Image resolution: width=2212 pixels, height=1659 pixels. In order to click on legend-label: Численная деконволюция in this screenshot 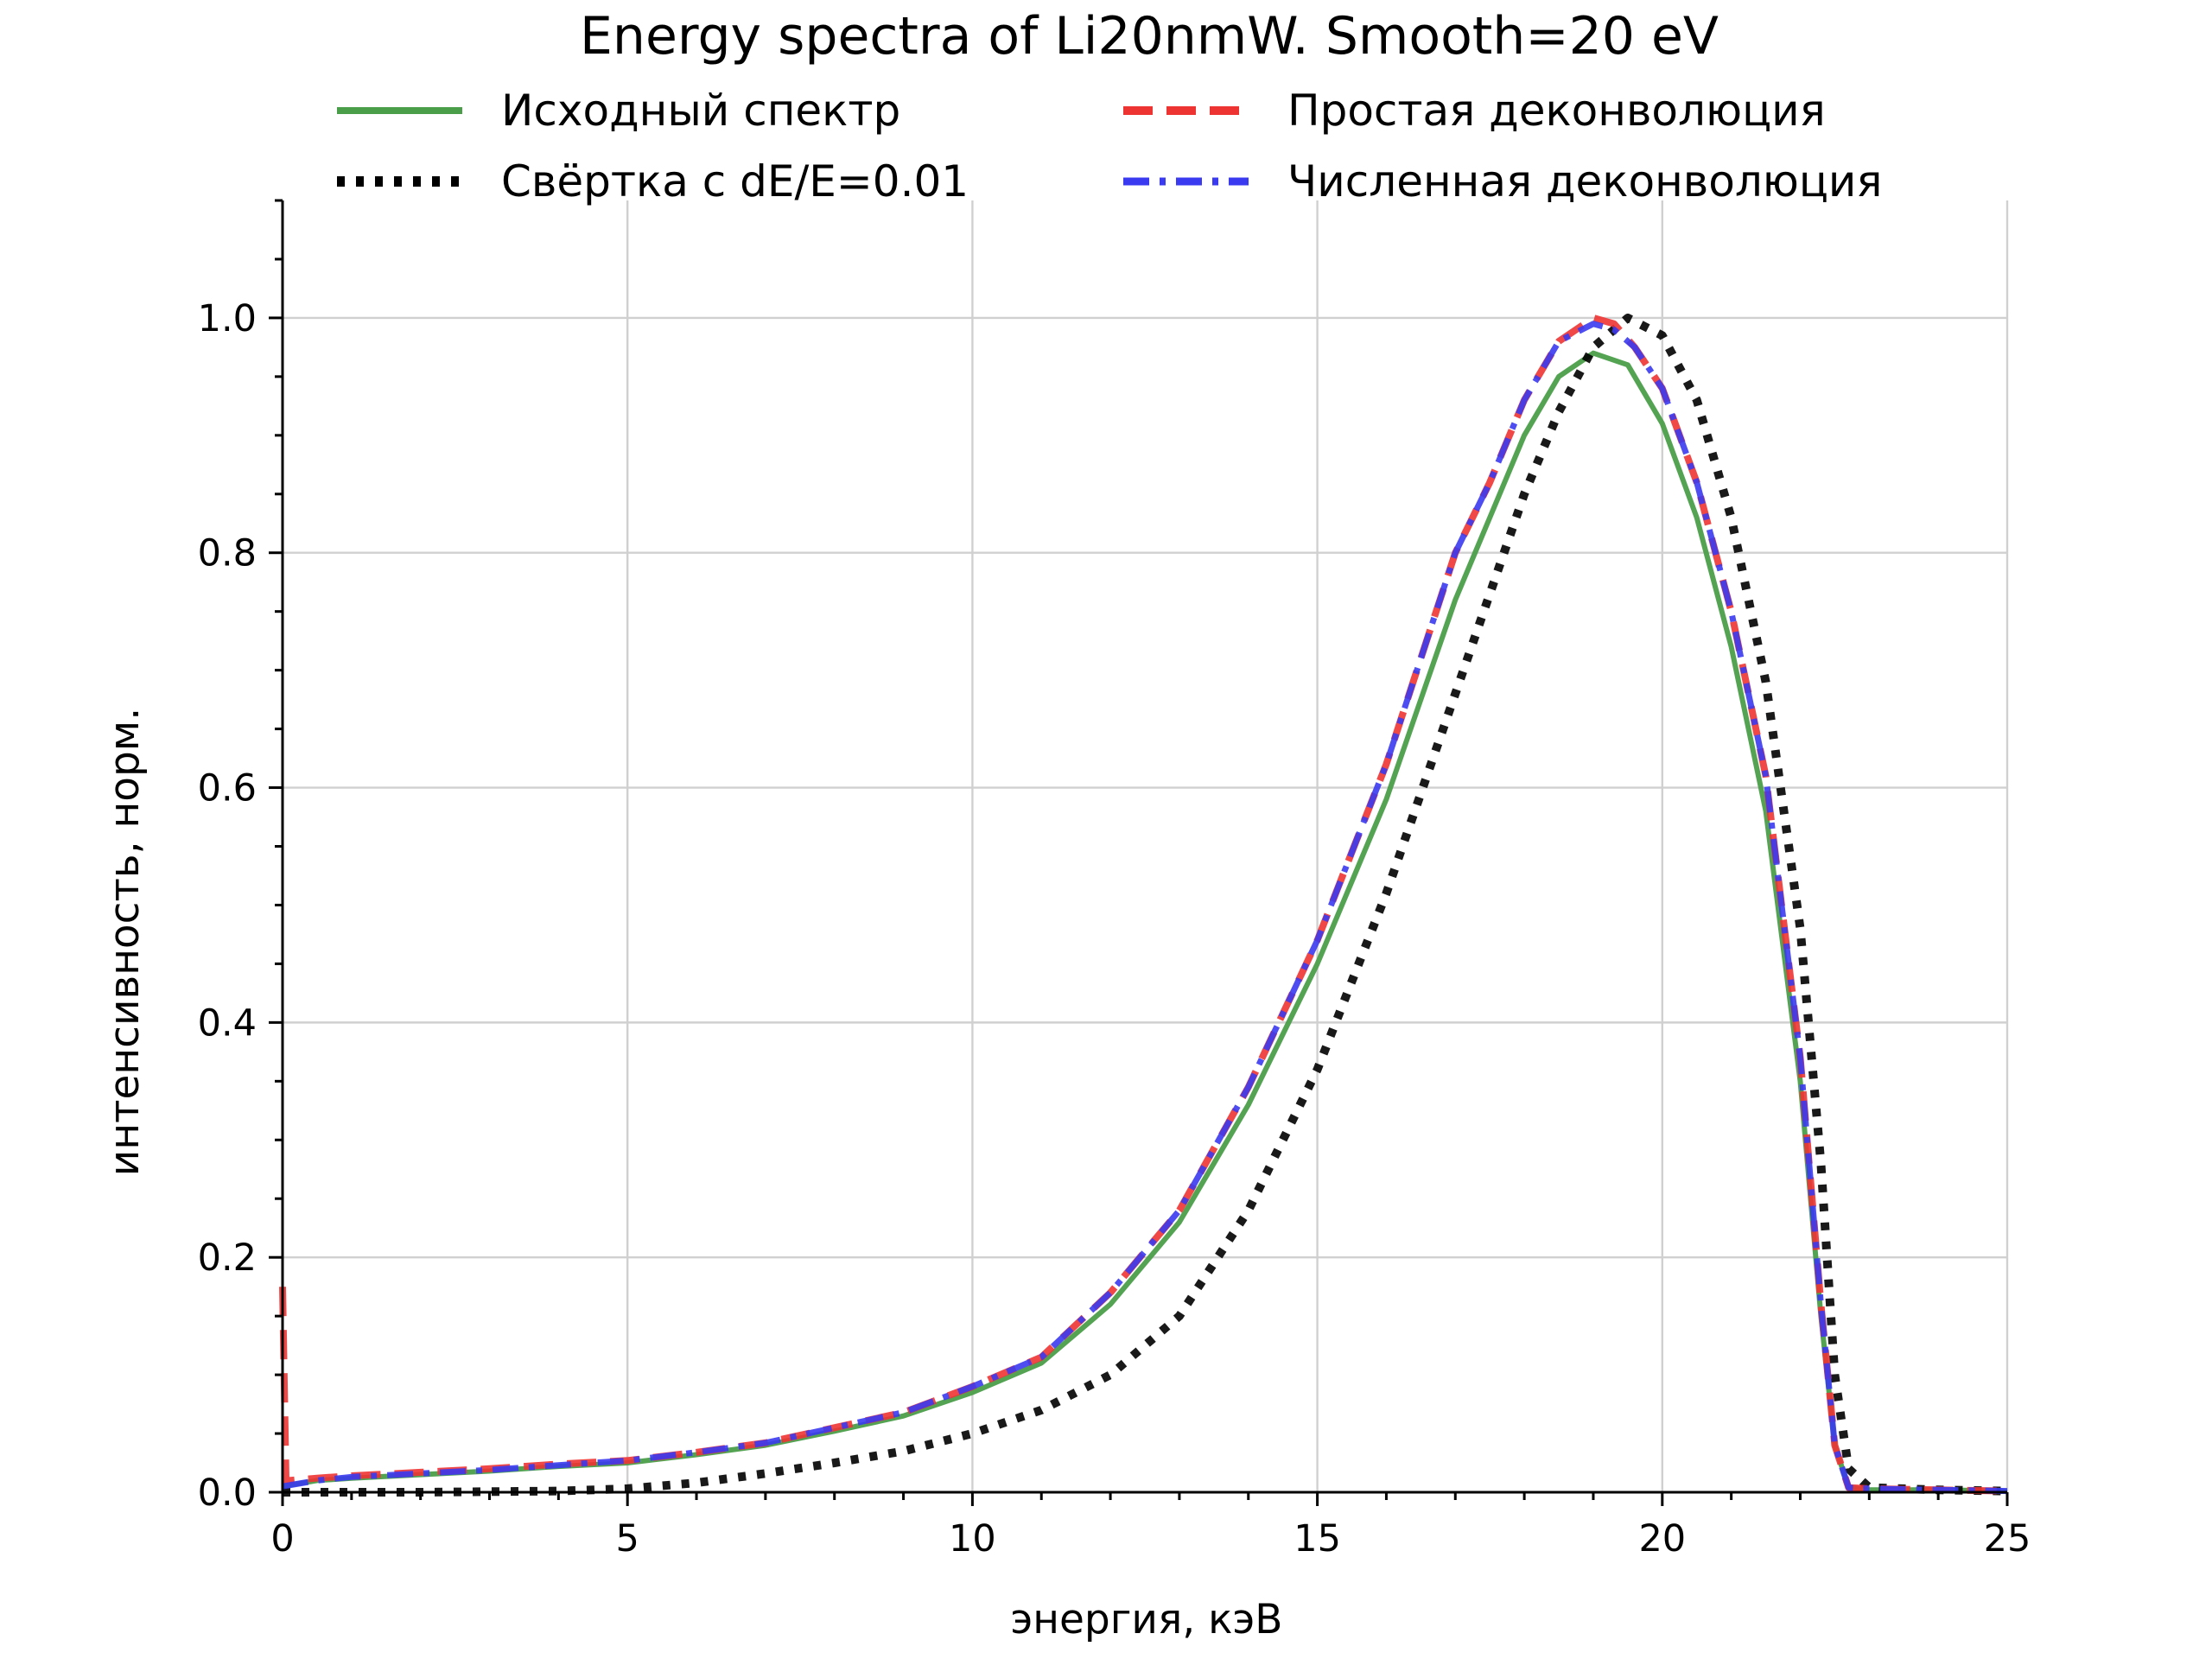, I will do `click(1585, 181)`.